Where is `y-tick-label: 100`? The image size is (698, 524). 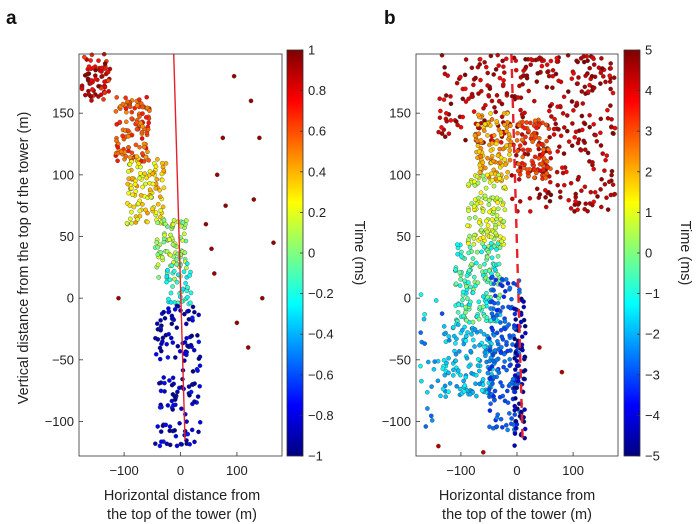
y-tick-label: 100 is located at coordinates (400, 174).